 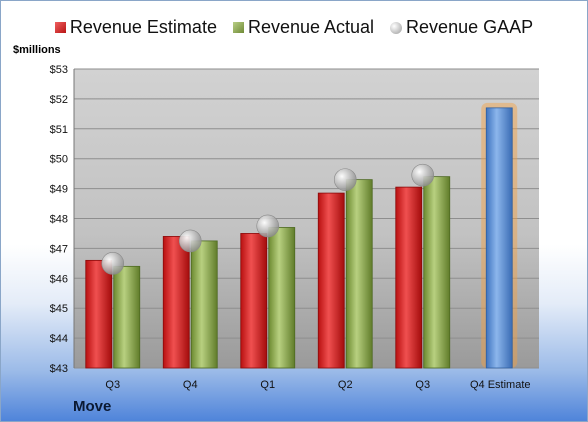 I want to click on x-tick-label: Q2, so click(x=345, y=385).